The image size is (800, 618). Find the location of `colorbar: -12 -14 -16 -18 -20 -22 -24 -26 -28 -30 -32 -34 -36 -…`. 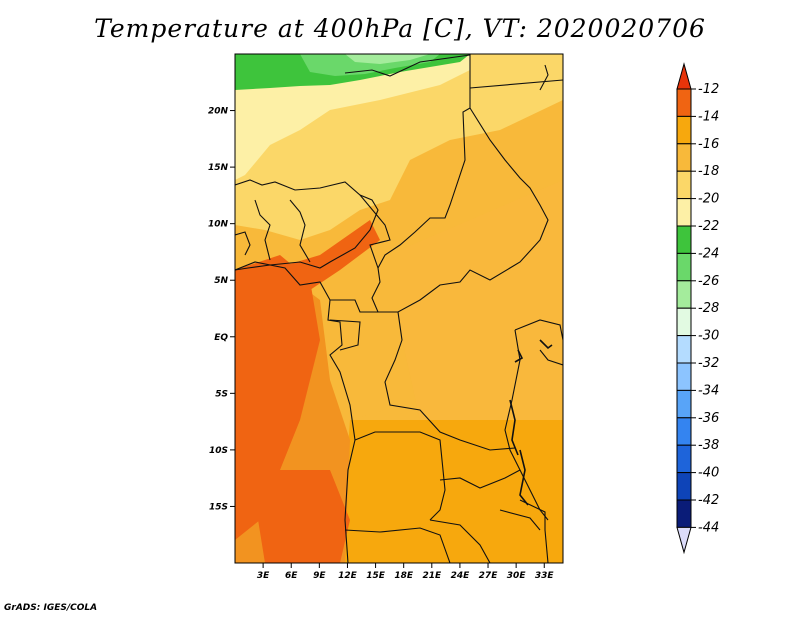

colorbar: -12 -14 -16 -18 -20 -22 -24 -26 -28 -30 -32 -34 -36 -… is located at coordinates (697, 308).